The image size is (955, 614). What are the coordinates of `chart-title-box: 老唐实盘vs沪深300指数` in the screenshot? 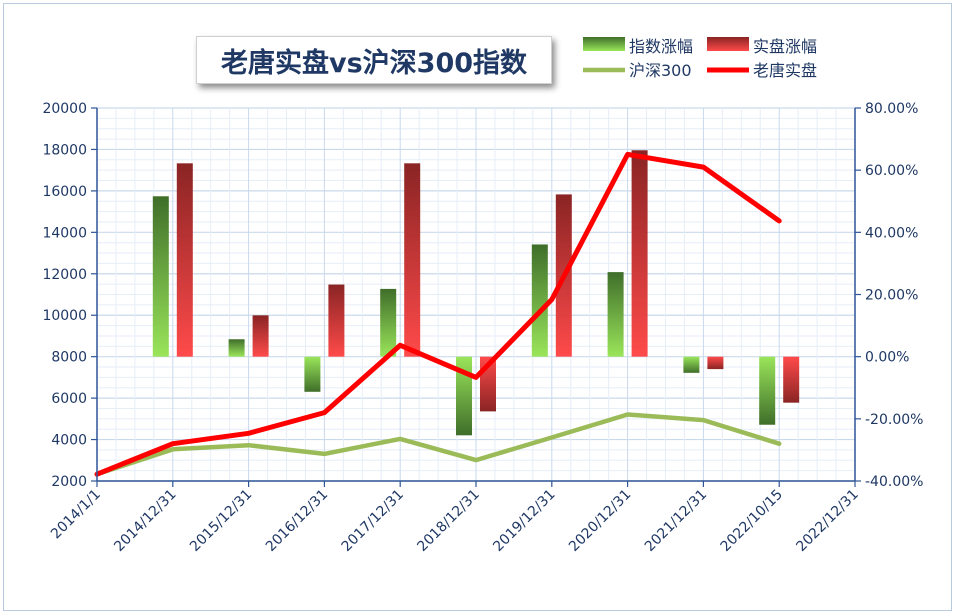 It's located at (374, 60).